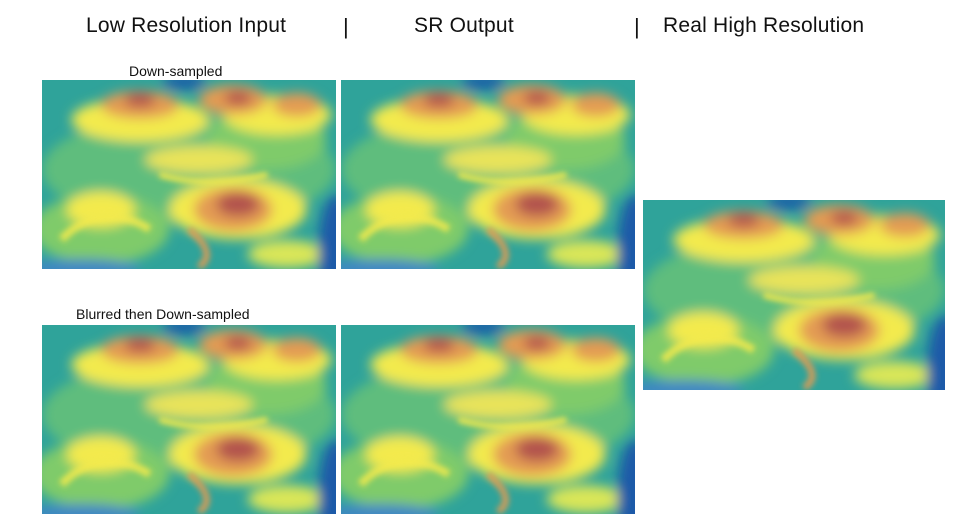 This screenshot has width=976, height=528. Describe the element at coordinates (764, 25) in the screenshot. I see `header-real-high-resolution: Real High Resolution` at that location.